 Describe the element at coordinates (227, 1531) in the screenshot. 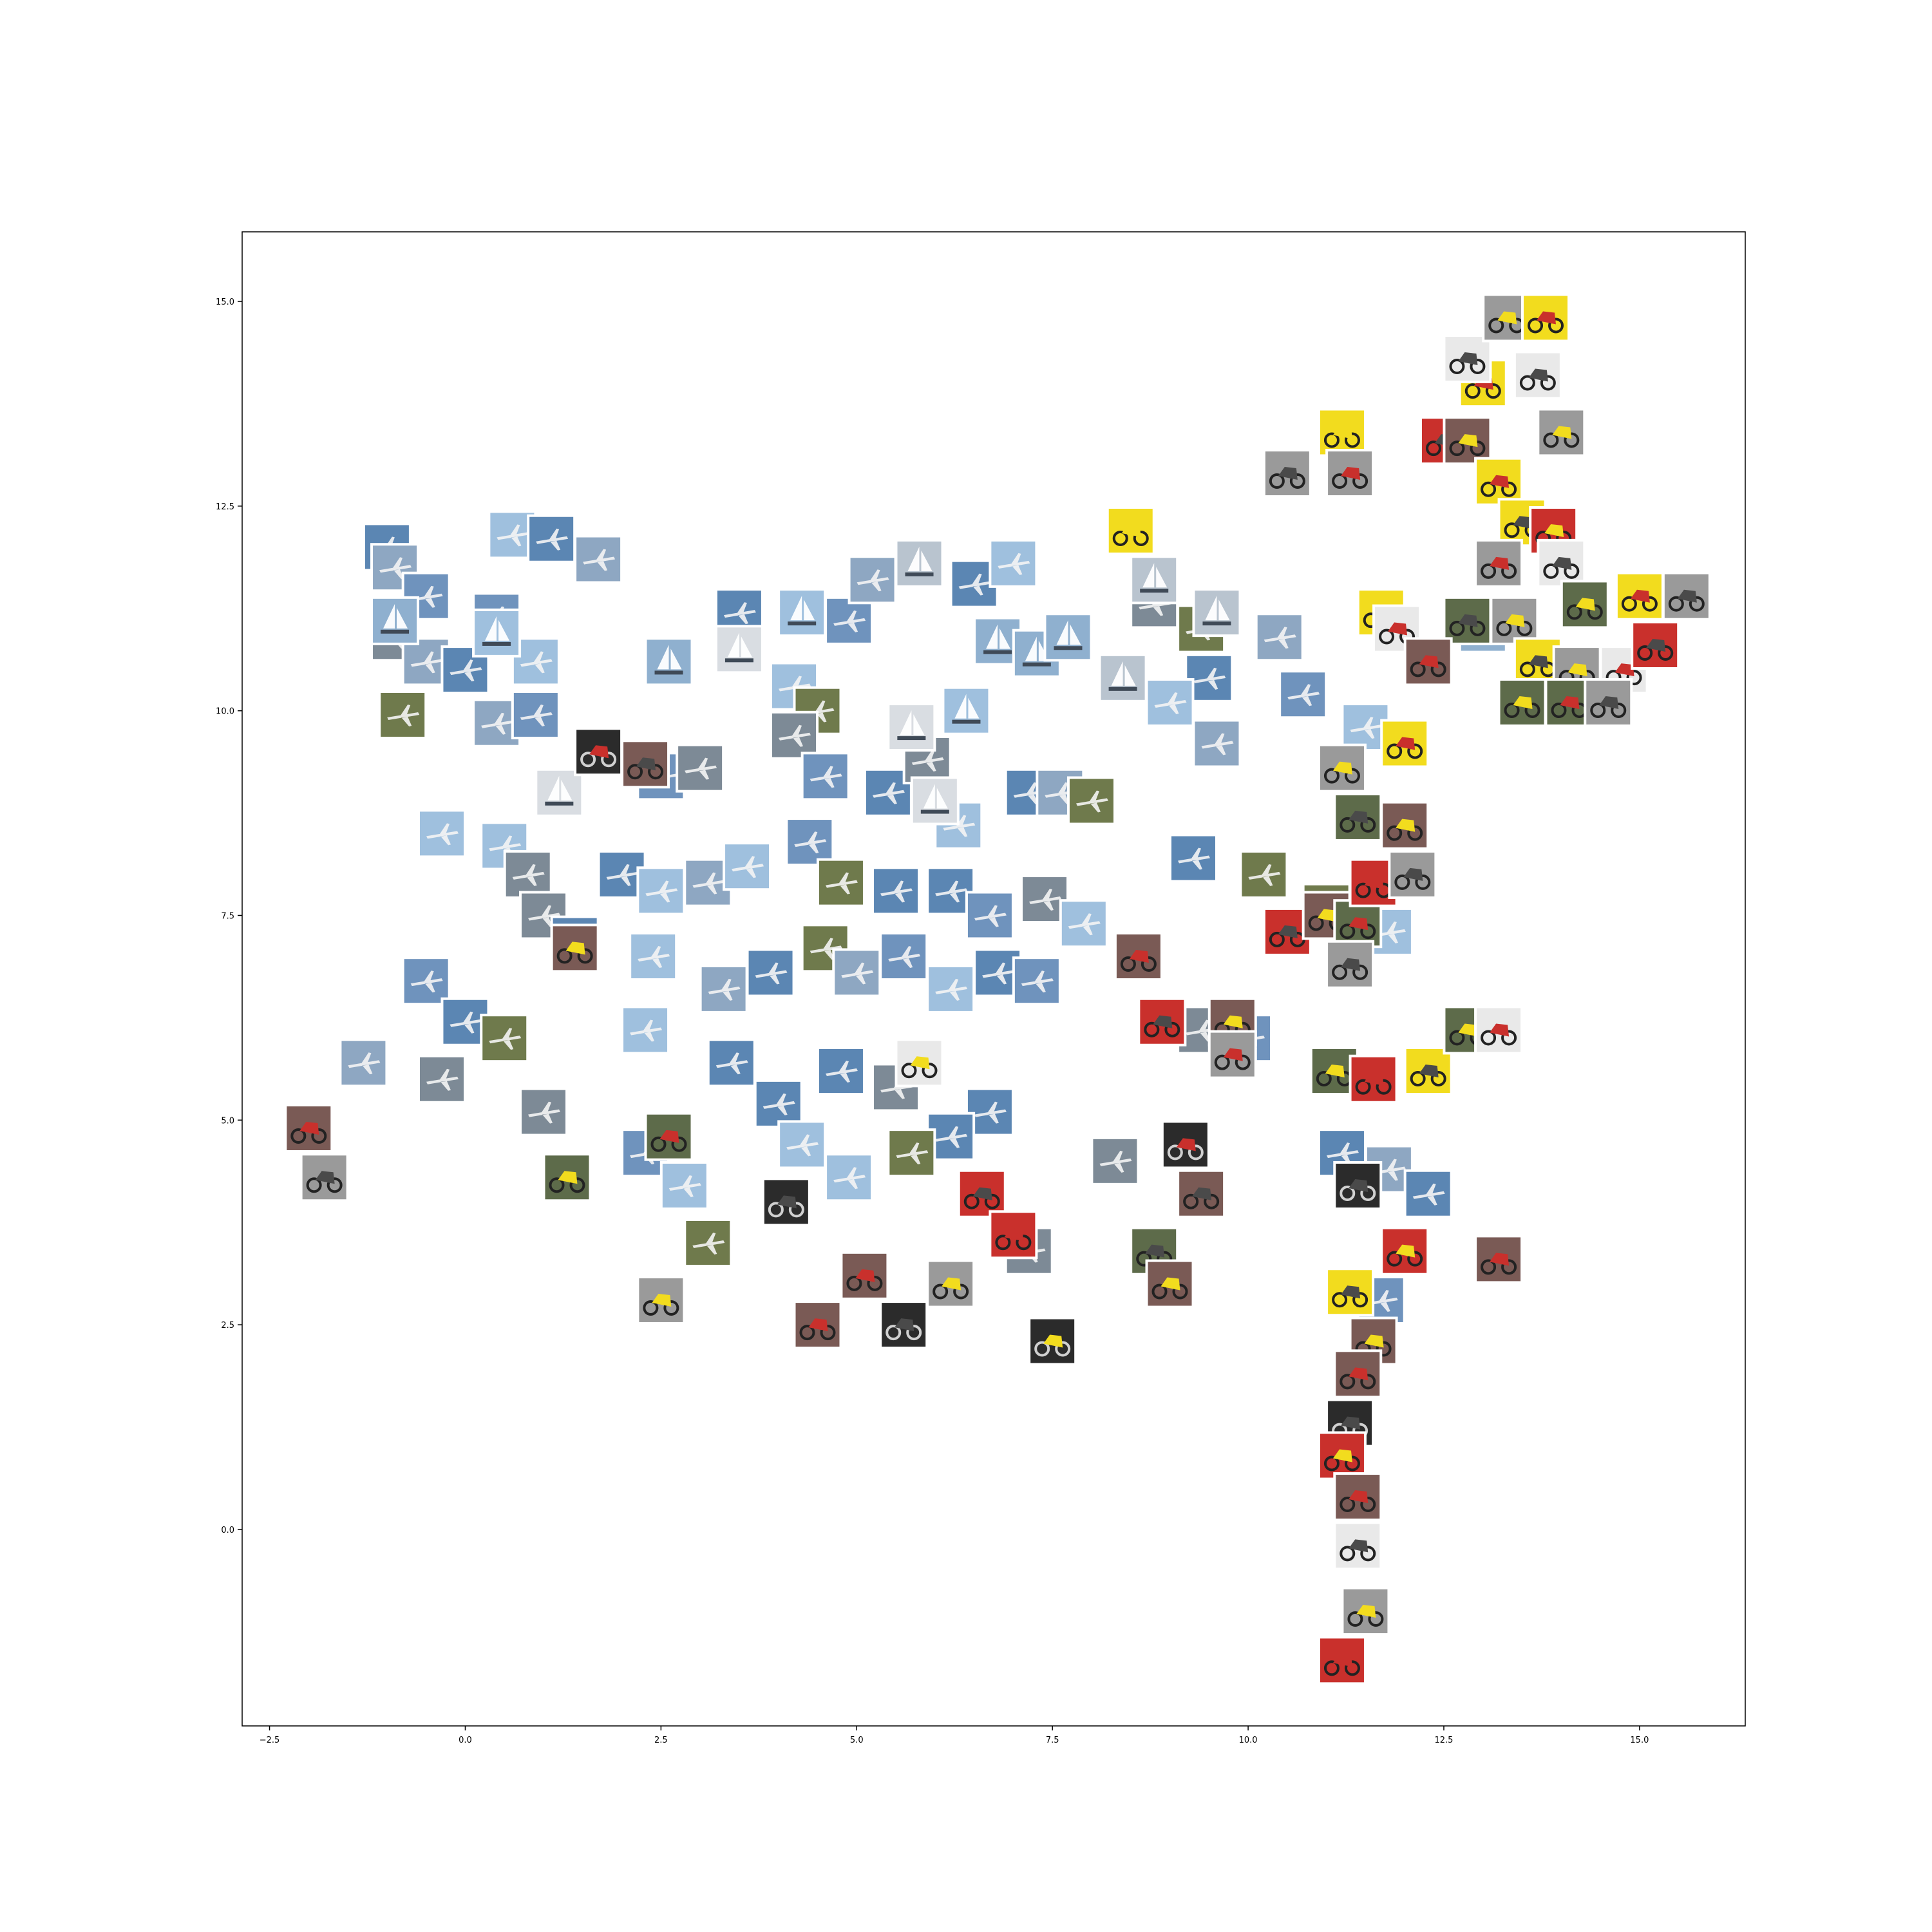

I see `y-tick-label: 0.0` at that location.